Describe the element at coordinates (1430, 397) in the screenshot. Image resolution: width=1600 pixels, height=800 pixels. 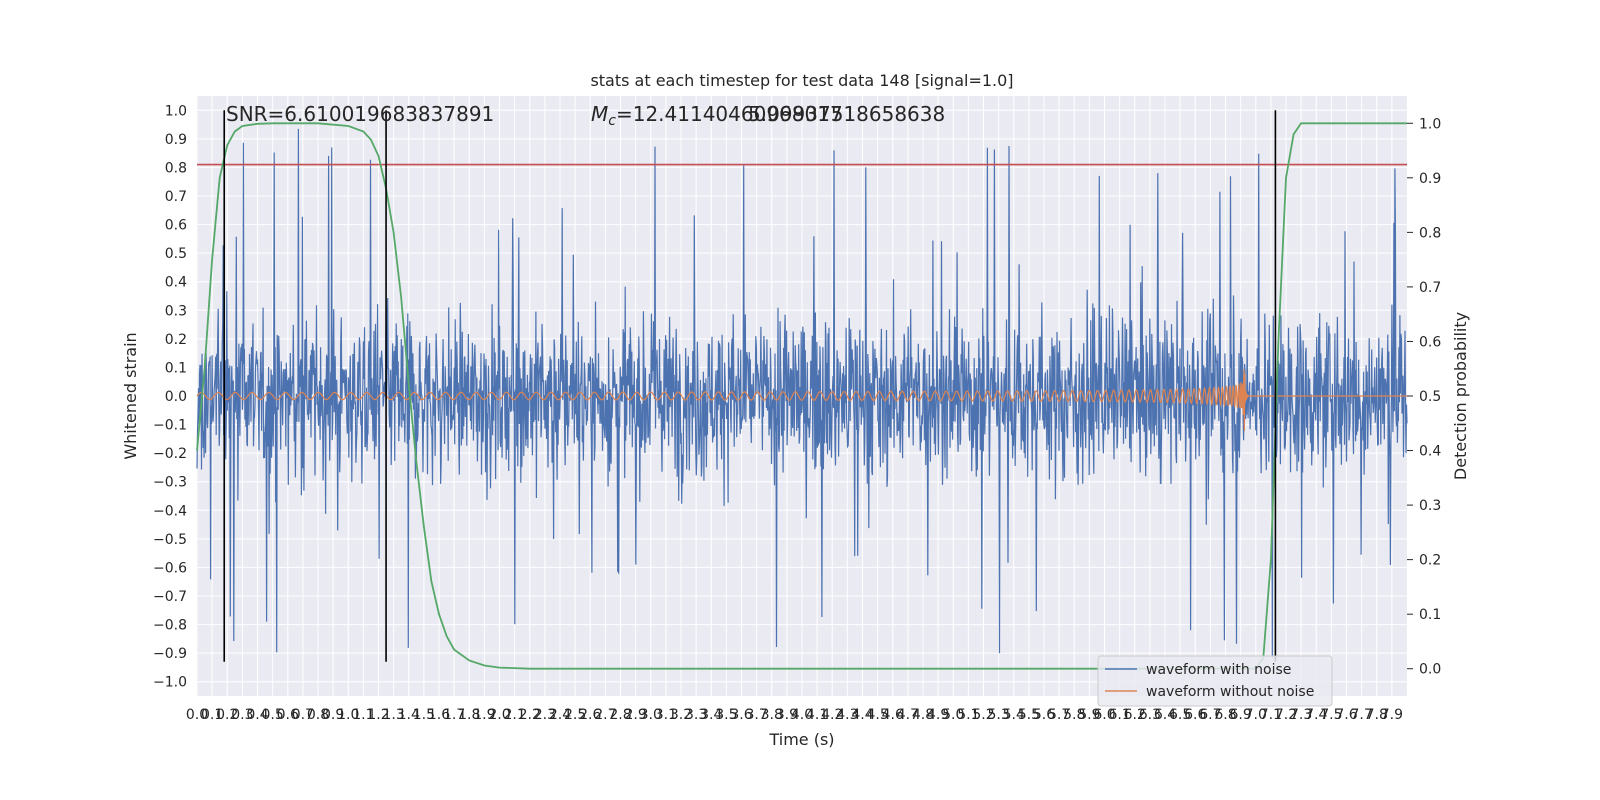
I see `y-tick-label-right: 0.5` at that location.